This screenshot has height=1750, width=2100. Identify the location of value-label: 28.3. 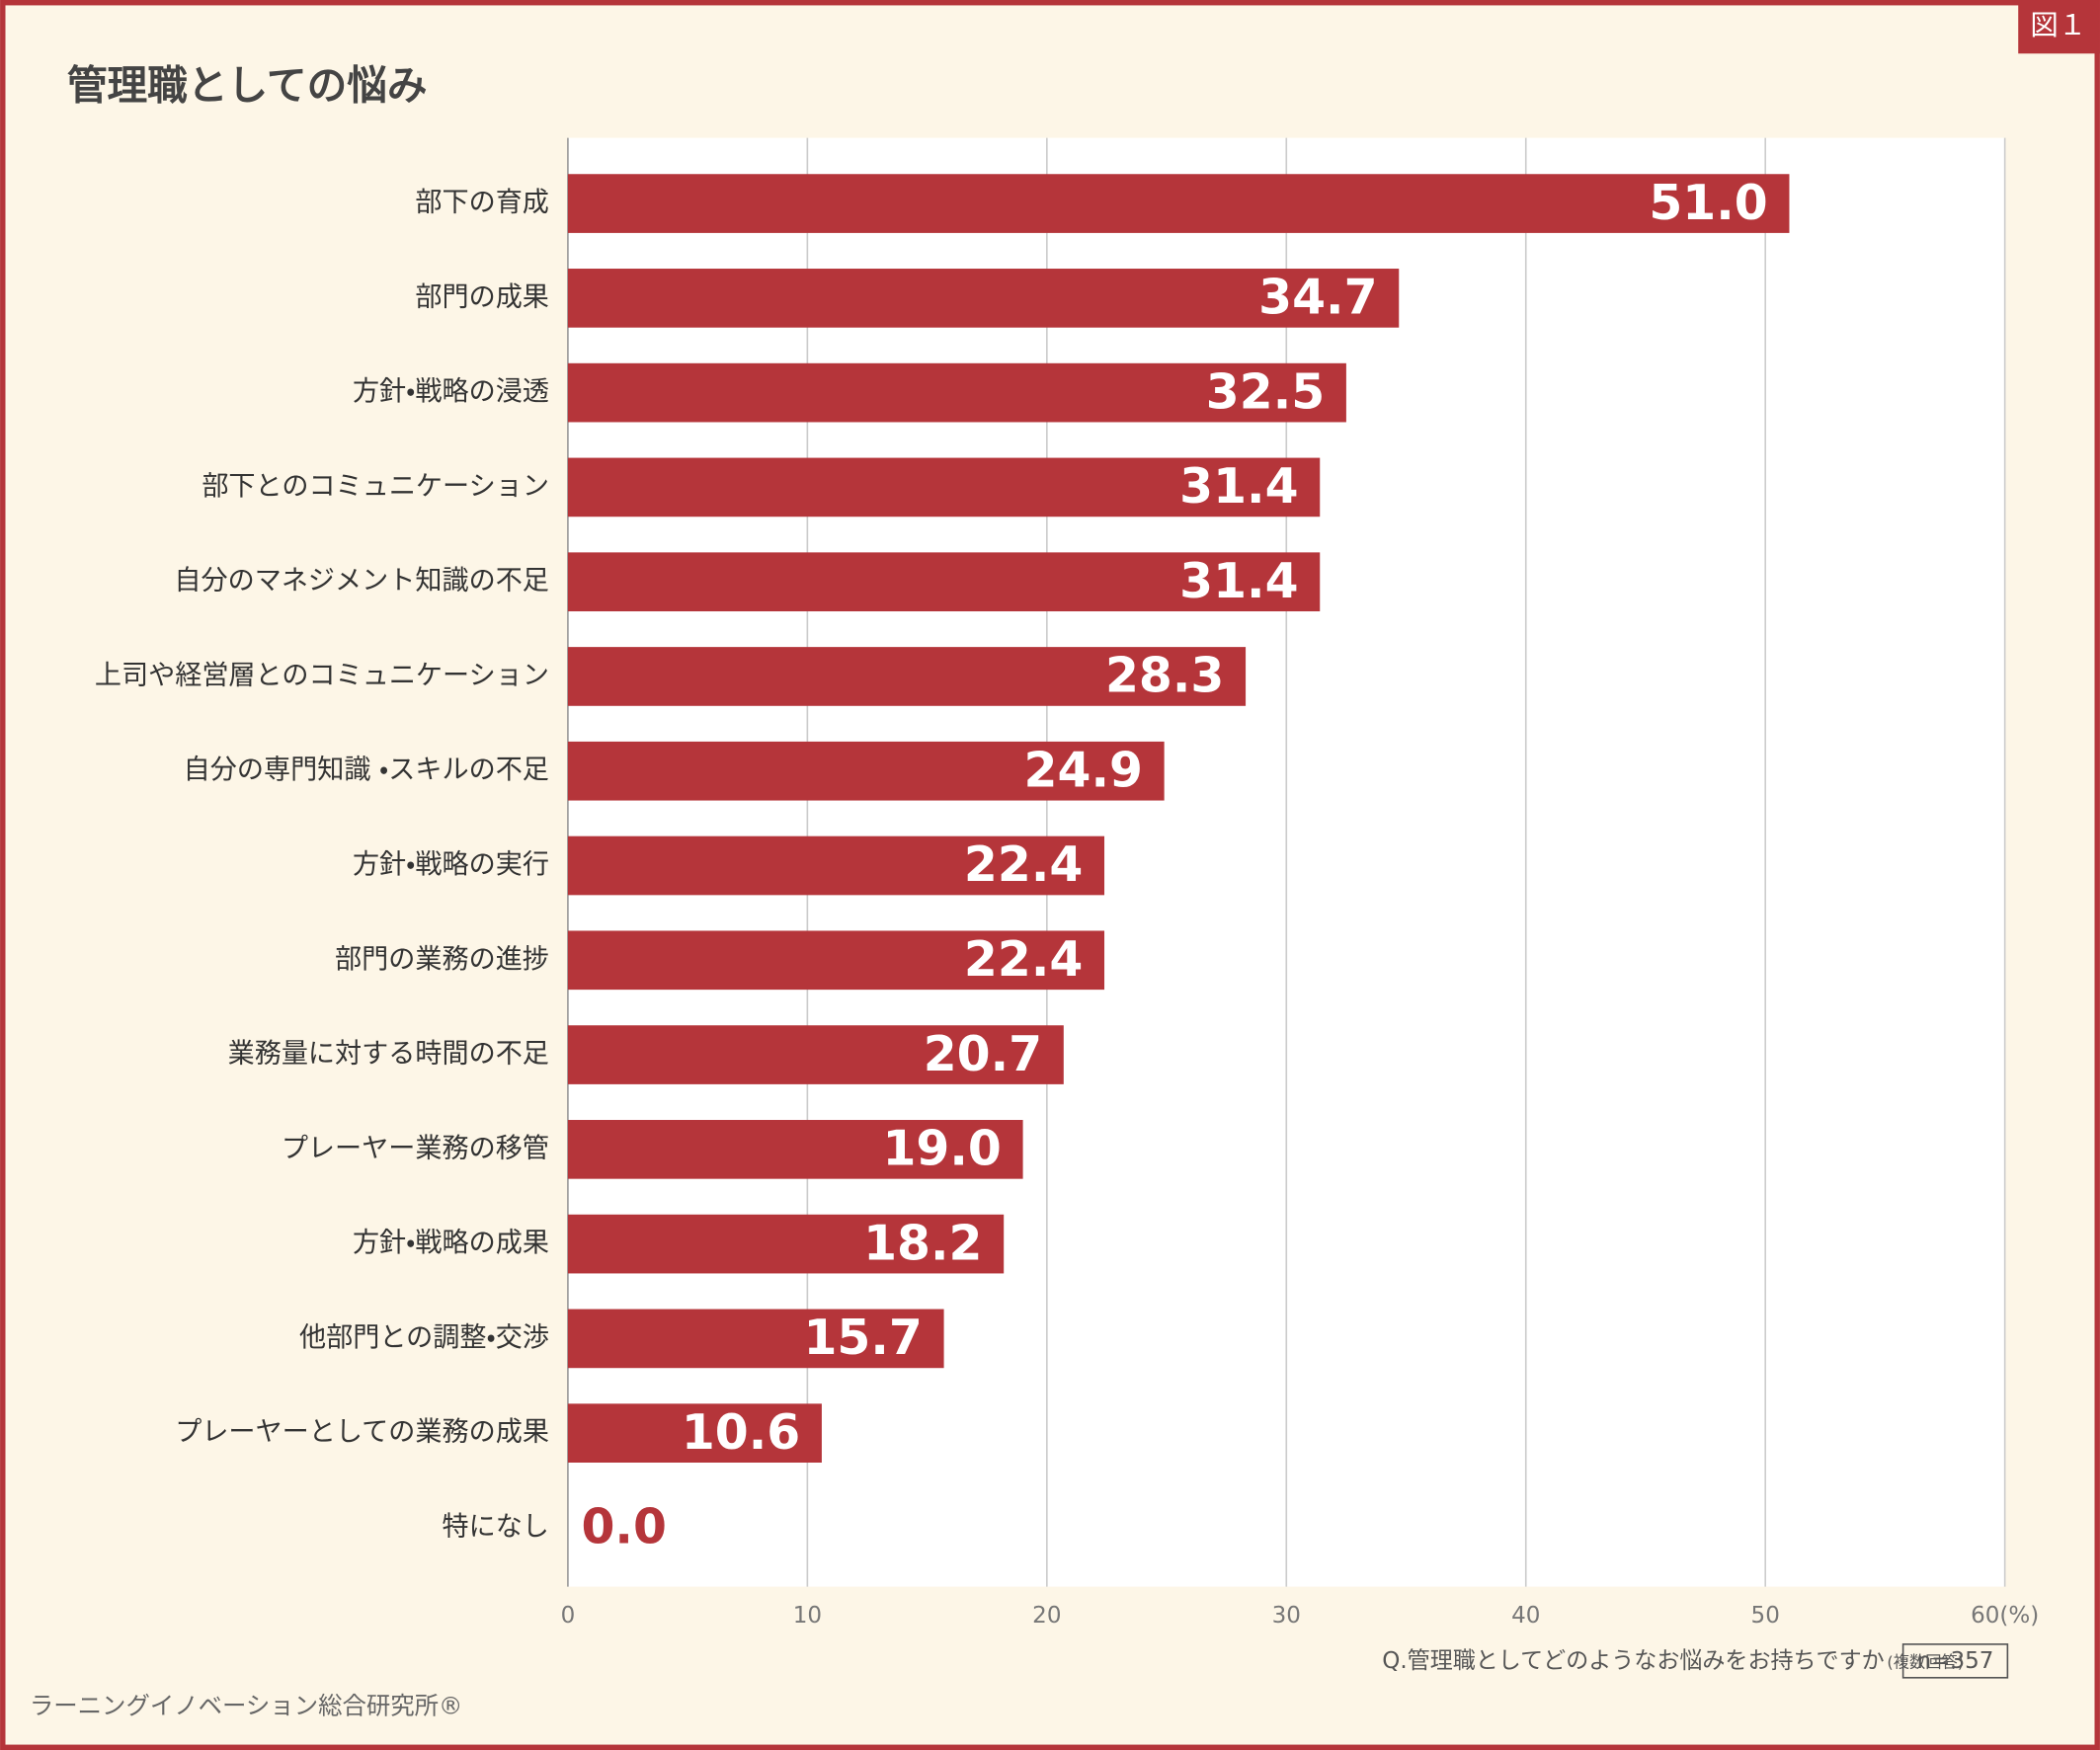
(1165, 676).